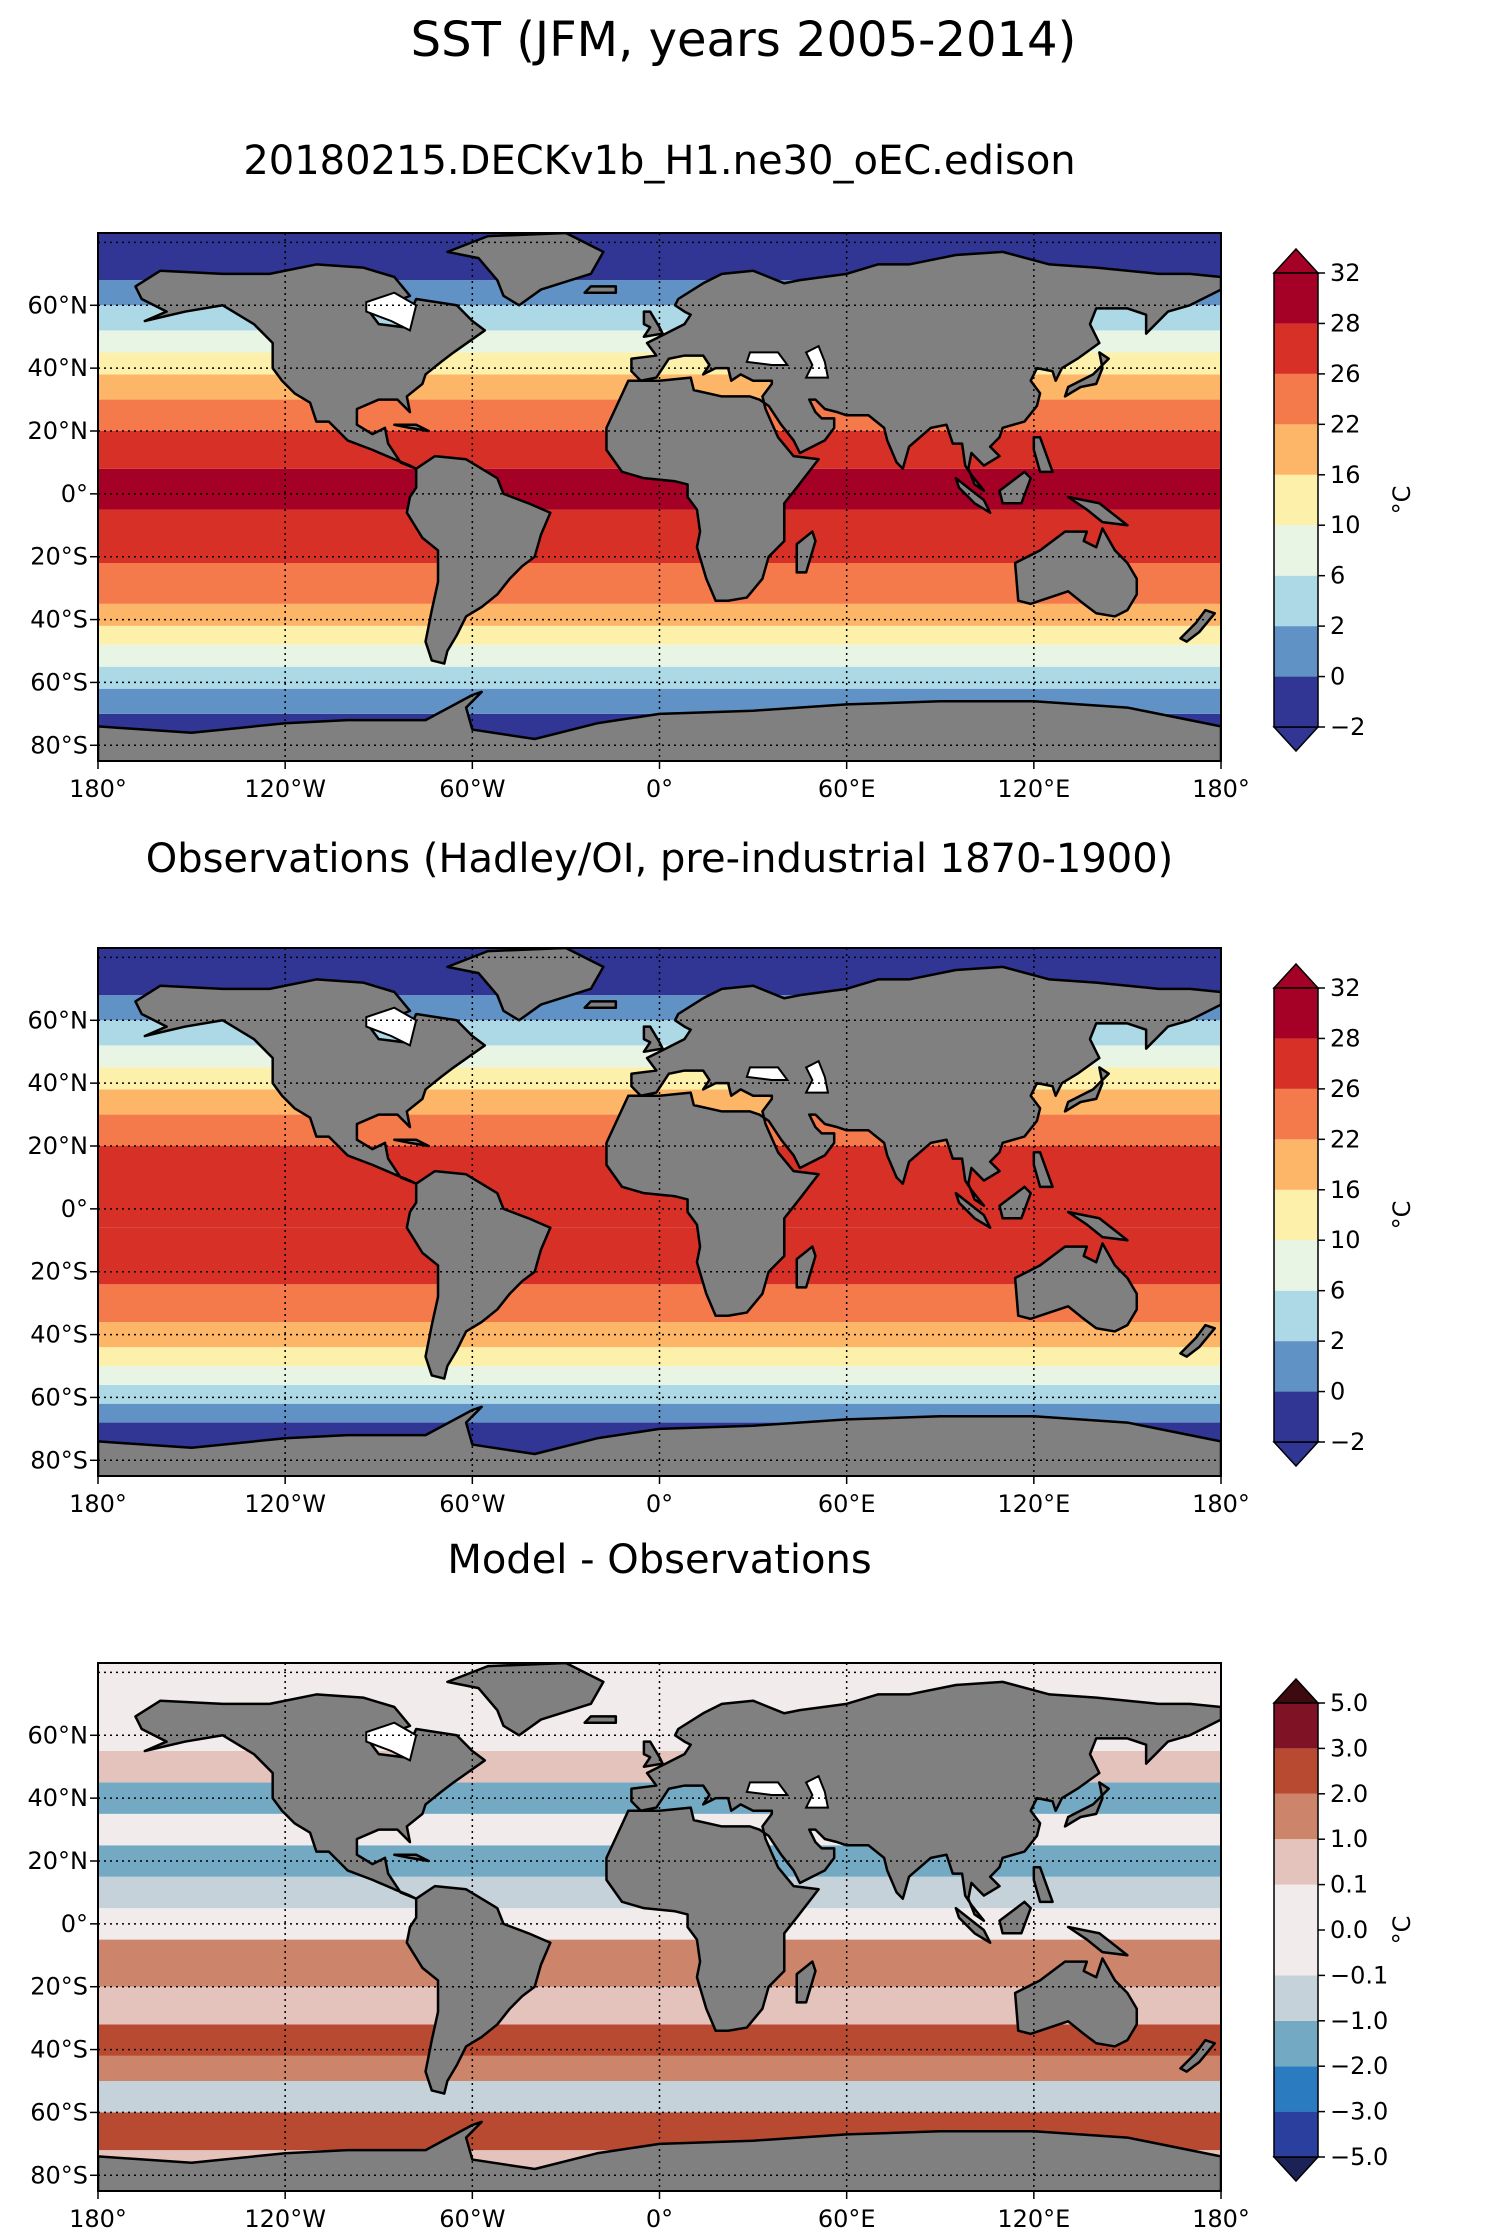  Describe the element at coordinates (1359, 2112) in the screenshot. I see `colorbar-tick-label: −3.0` at that location.